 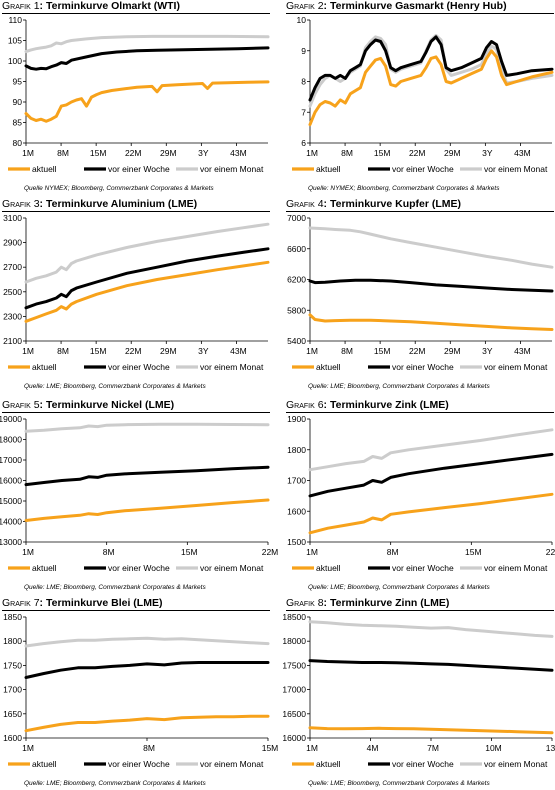 What do you see at coordinates (294, 665) in the screenshot?
I see `y-tick-label: 17500` at bounding box center [294, 665].